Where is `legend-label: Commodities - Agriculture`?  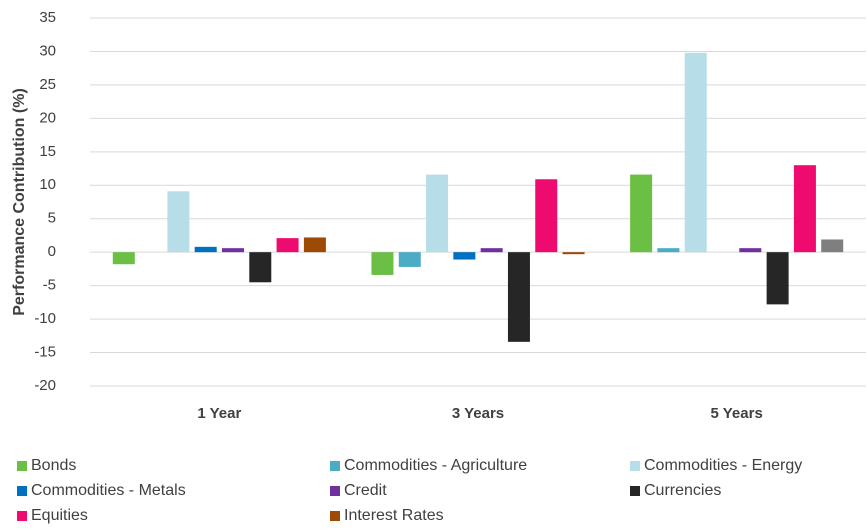
legend-label: Commodities - Agriculture is located at coordinates (435, 465).